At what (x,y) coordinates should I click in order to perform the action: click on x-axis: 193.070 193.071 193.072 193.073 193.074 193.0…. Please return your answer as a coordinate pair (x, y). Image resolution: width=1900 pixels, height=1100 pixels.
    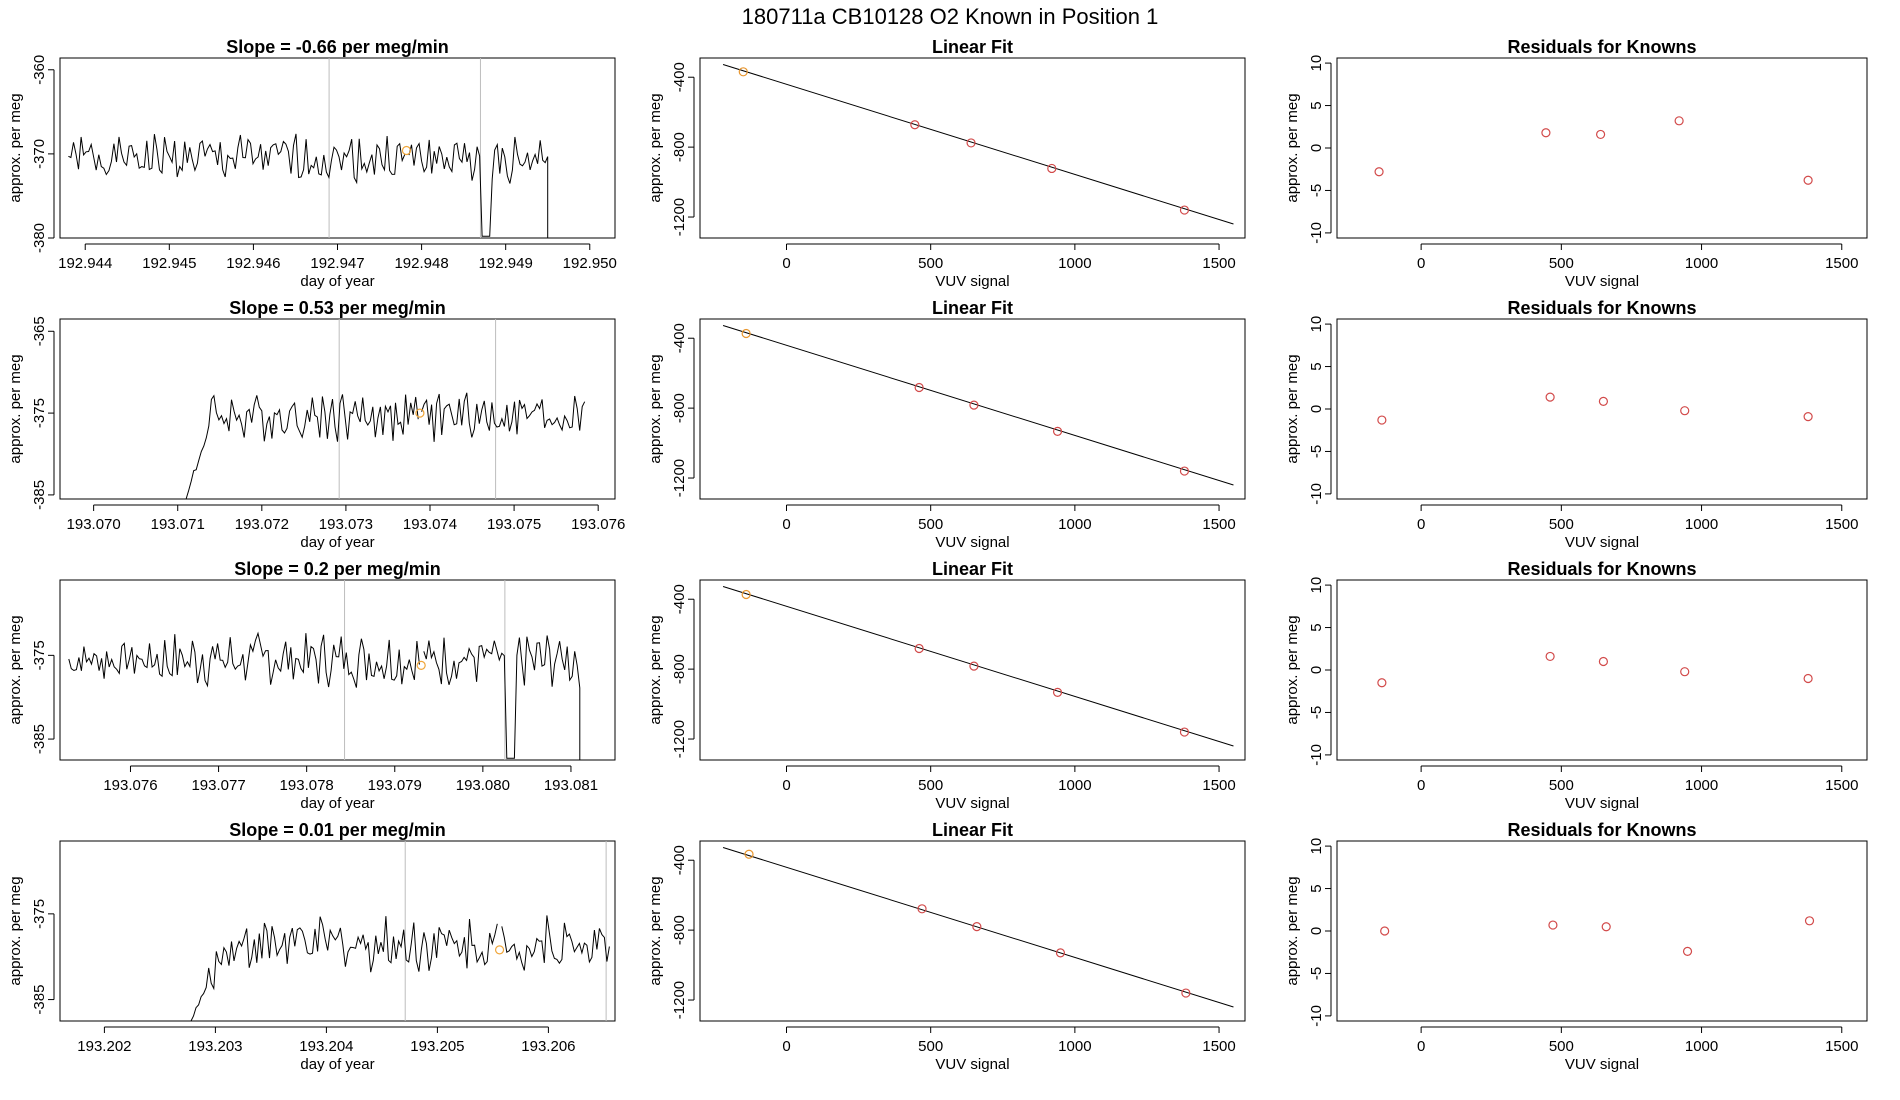
    Looking at the image, I should click on (346, 527).